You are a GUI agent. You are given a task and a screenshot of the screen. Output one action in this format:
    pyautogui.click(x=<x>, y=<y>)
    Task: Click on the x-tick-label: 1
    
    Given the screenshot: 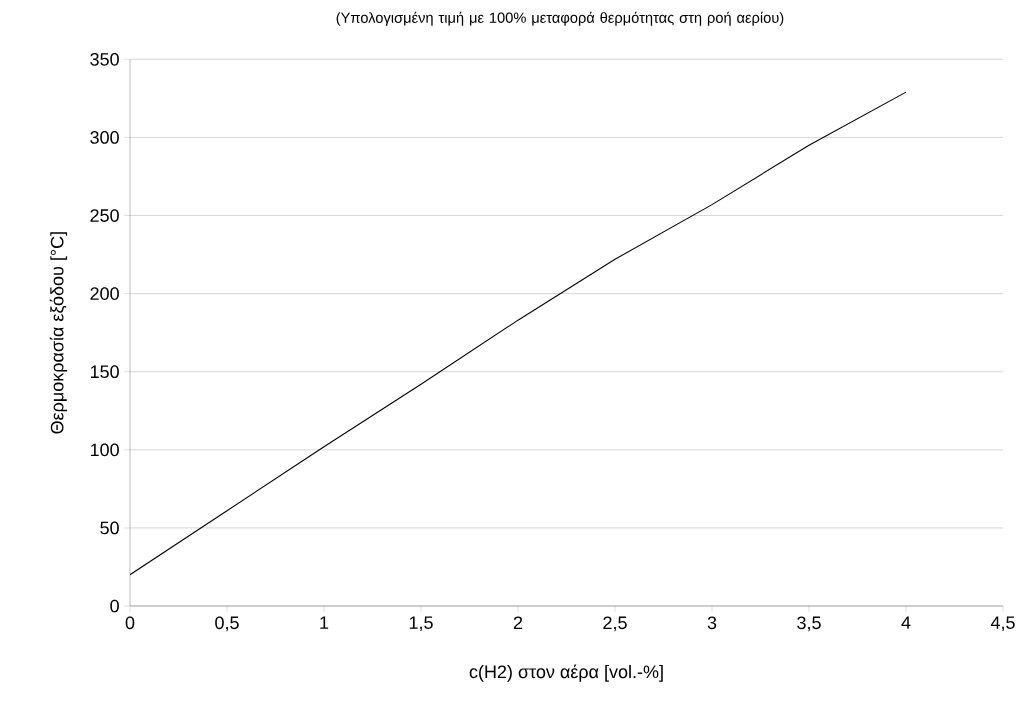 What is the action you would take?
    pyautogui.click(x=324, y=622)
    